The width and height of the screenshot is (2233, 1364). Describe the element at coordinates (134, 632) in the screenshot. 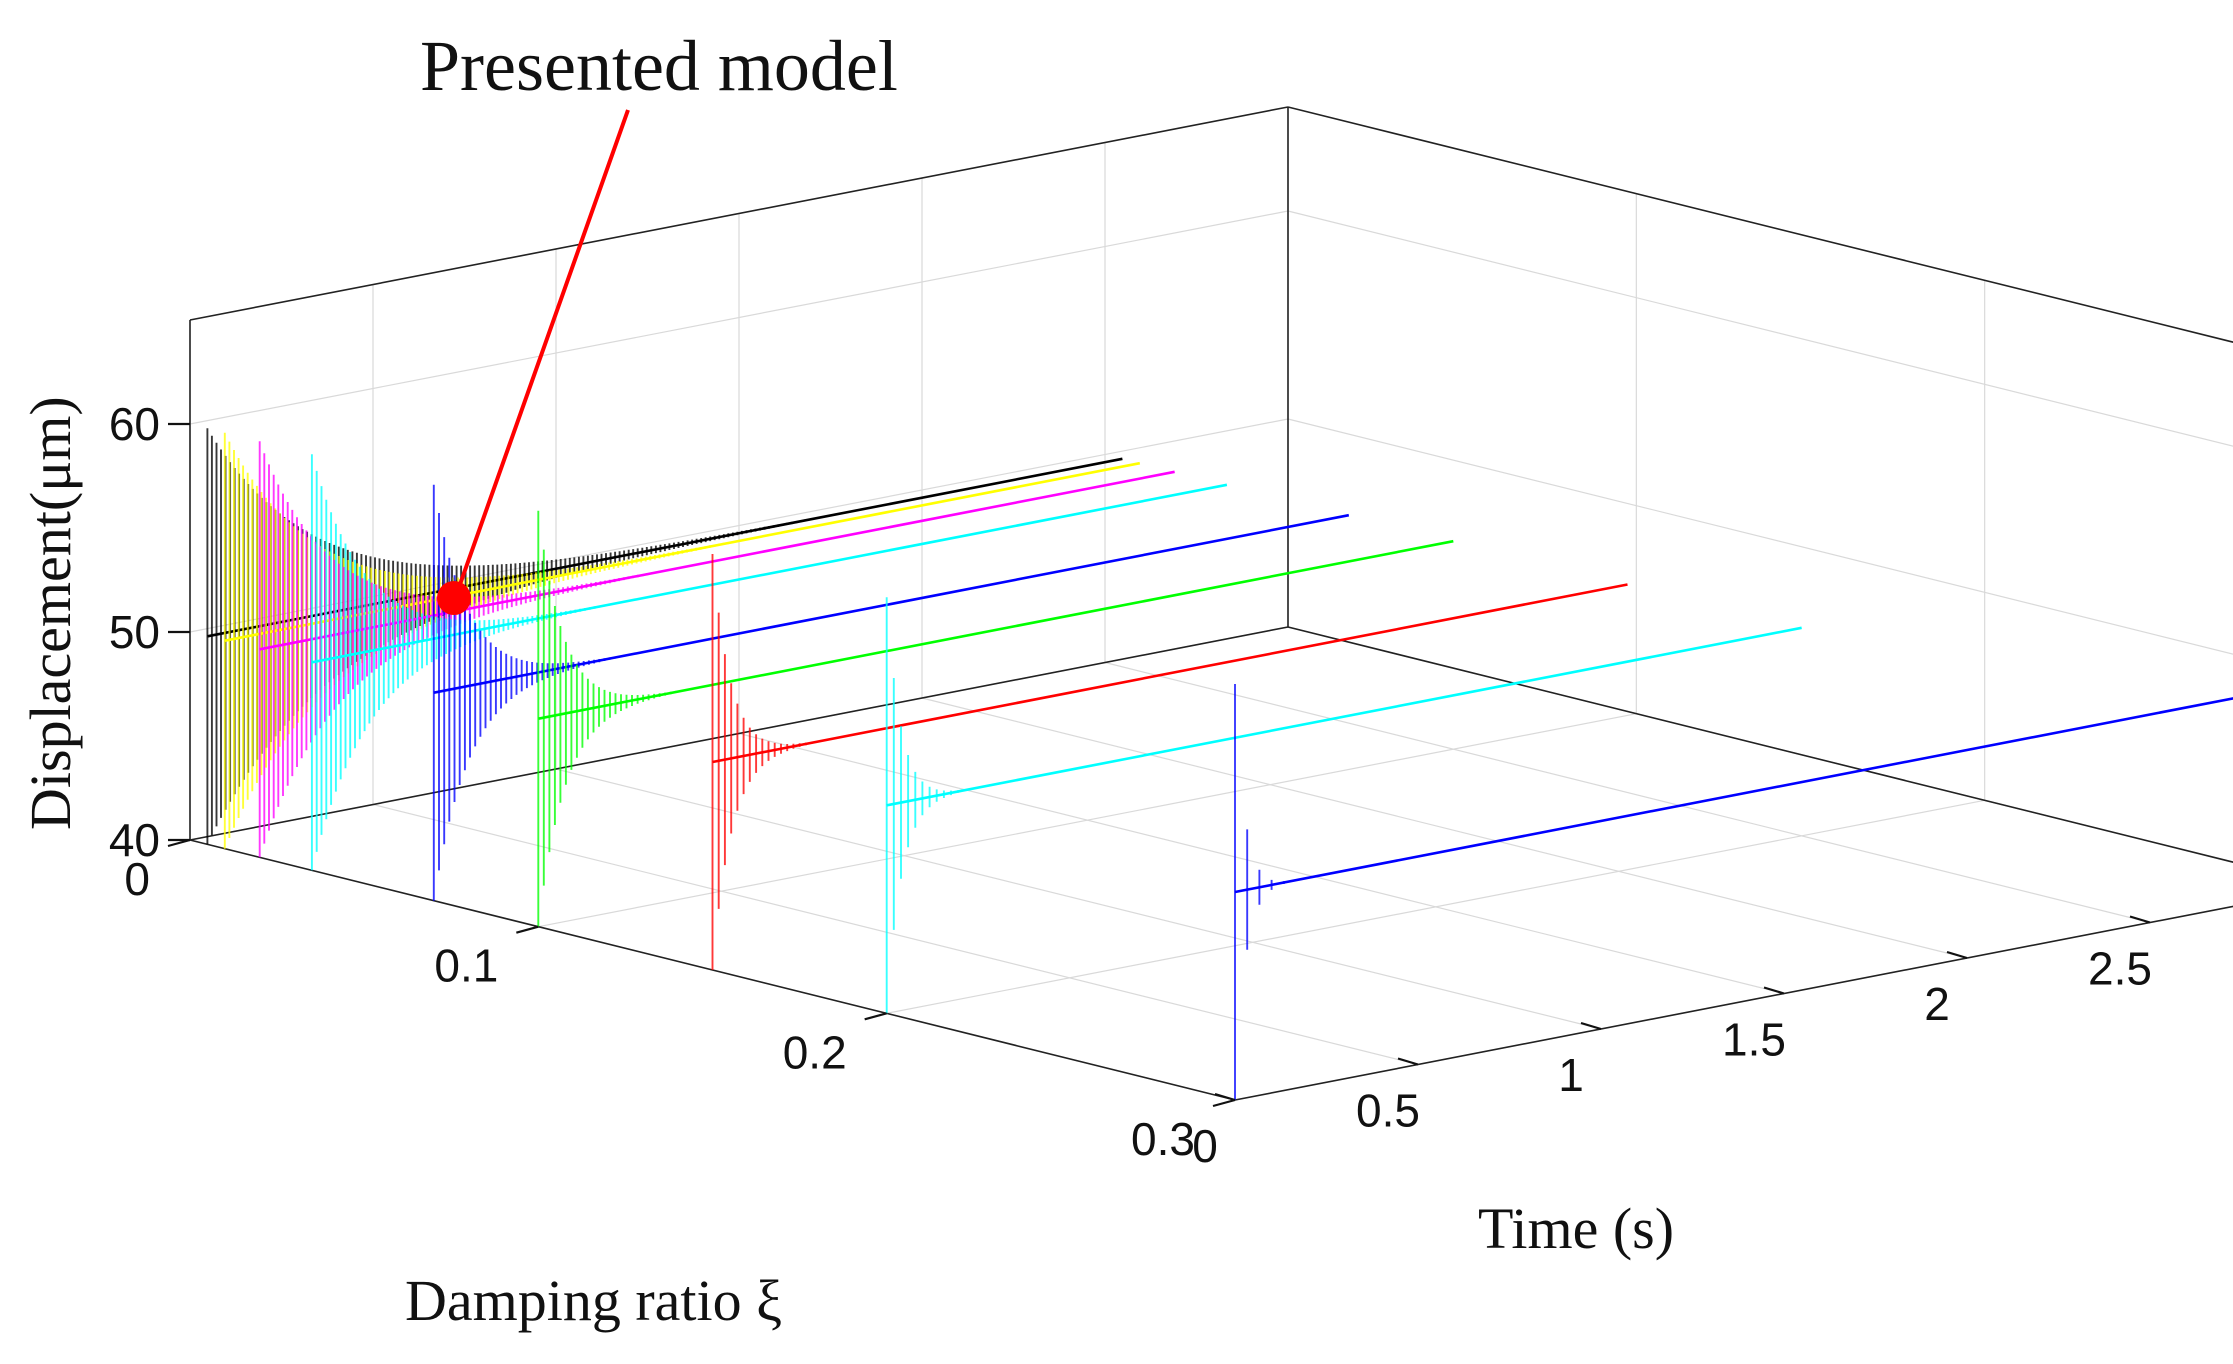

I see `z-tick-label: 50` at that location.